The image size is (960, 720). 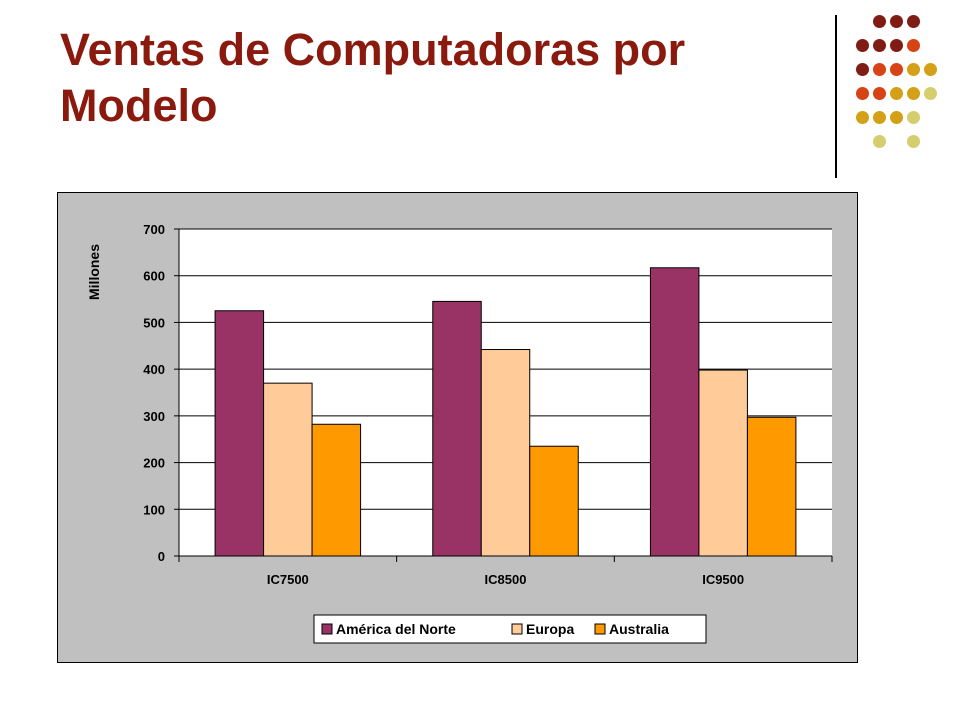 I want to click on legend-label: Australia, so click(x=639, y=629).